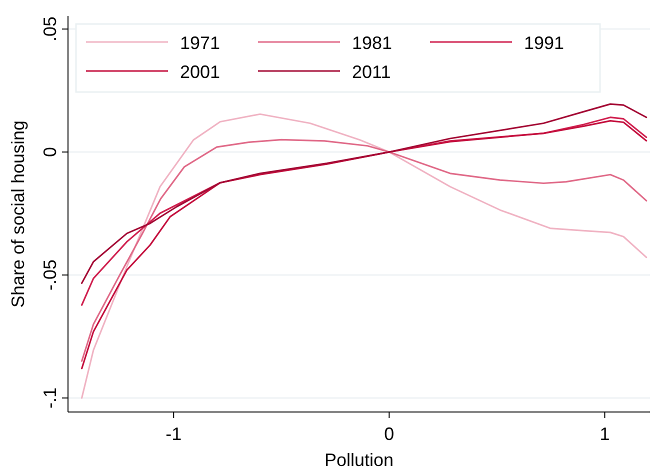 This screenshot has height=470, width=652. I want to click on y-tick-label: -.1, so click(50, 397).